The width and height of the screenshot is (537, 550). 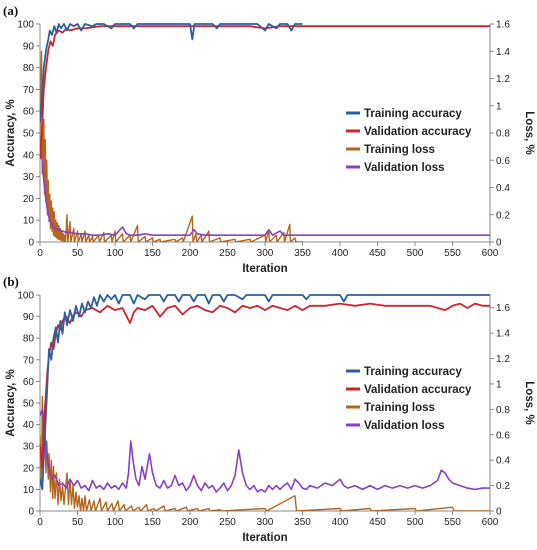 What do you see at coordinates (10, 10) in the screenshot?
I see `panel-label: (a)` at bounding box center [10, 10].